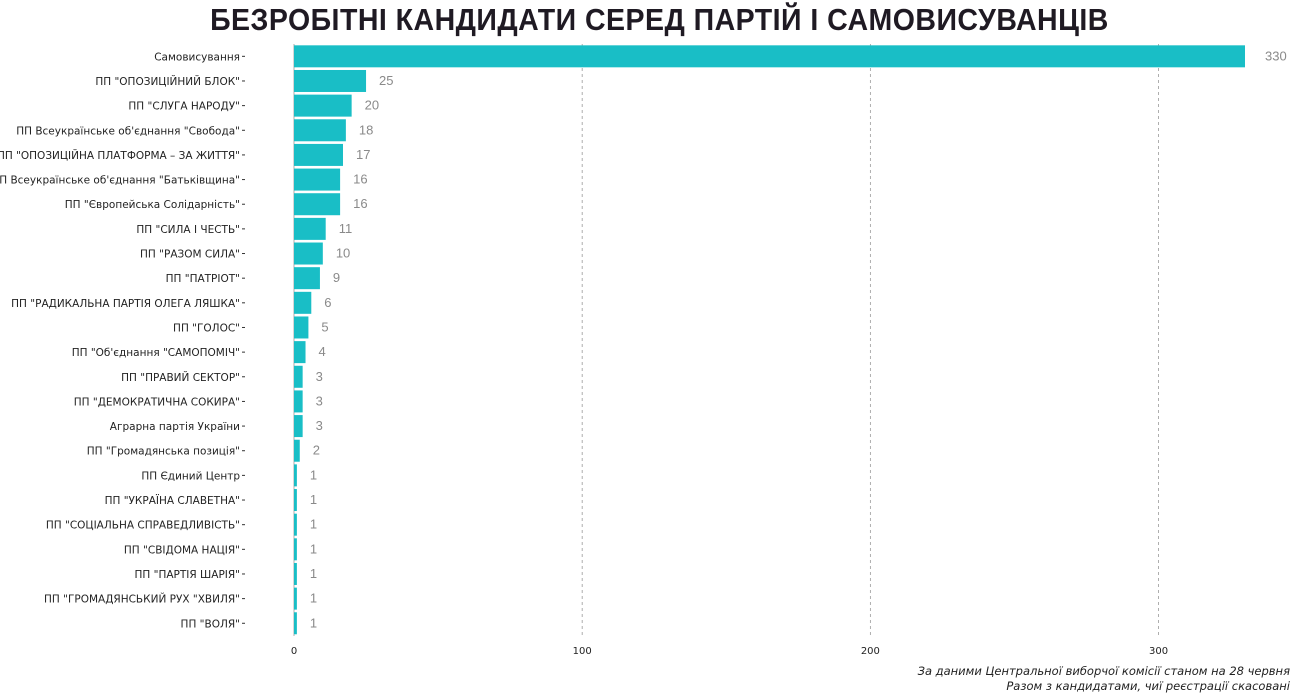 The width and height of the screenshot is (1300, 700). What do you see at coordinates (870, 651) in the screenshot?
I see `x-tick-label: 200` at bounding box center [870, 651].